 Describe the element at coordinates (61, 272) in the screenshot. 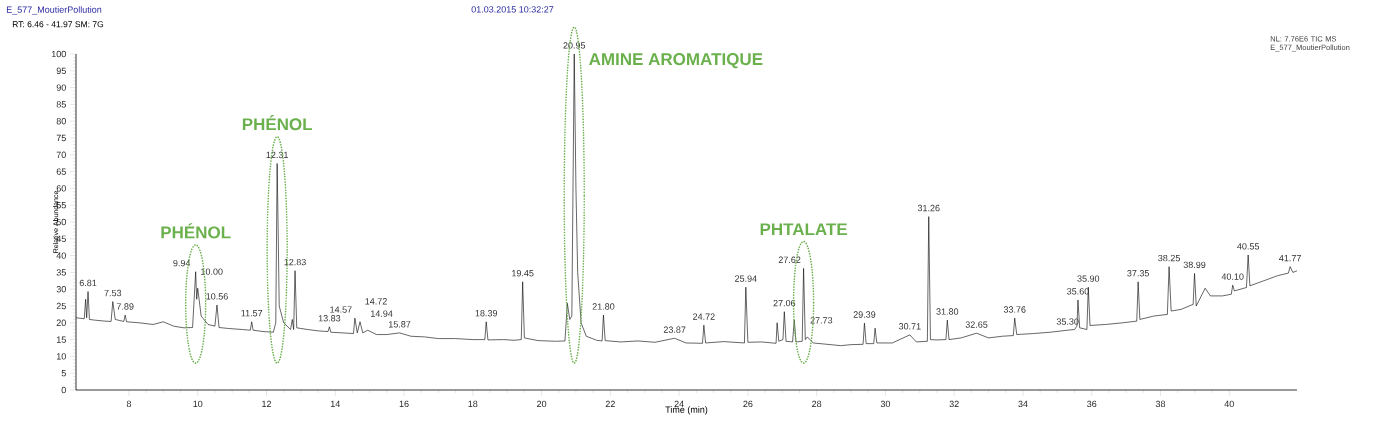

I see `y-tick-label: 35` at that location.